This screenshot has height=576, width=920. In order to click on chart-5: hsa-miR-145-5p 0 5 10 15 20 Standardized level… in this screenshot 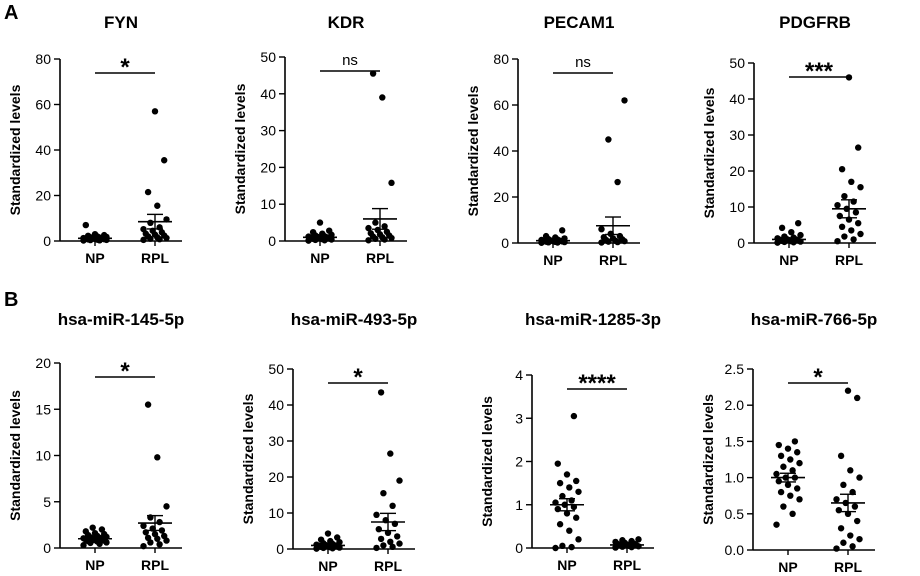, I will do `click(95, 441)`.